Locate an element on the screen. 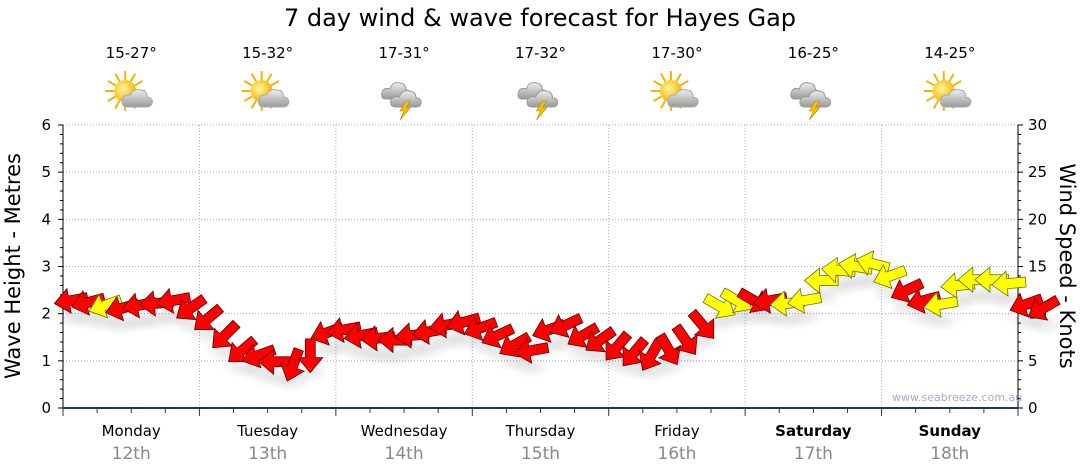 The height and width of the screenshot is (475, 1080). day-temperature: 14-25° is located at coordinates (949, 53).